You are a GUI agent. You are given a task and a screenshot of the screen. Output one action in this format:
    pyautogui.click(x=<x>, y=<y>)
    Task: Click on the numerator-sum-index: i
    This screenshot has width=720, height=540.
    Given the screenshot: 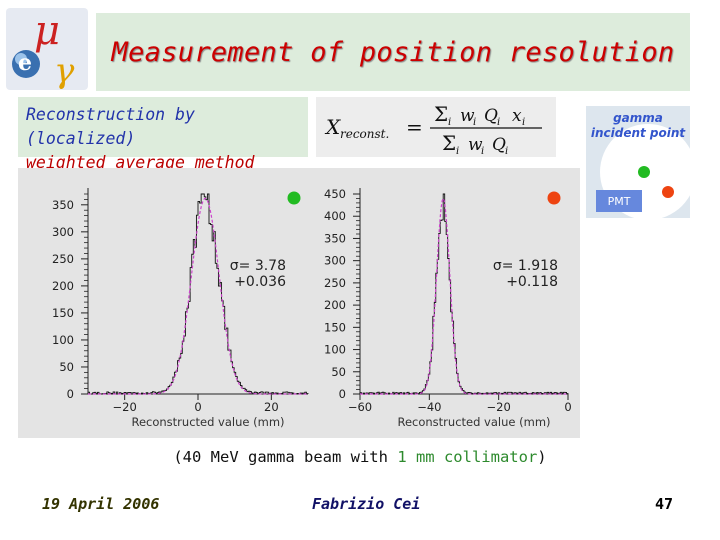 What is the action you would take?
    pyautogui.click(x=449, y=122)
    